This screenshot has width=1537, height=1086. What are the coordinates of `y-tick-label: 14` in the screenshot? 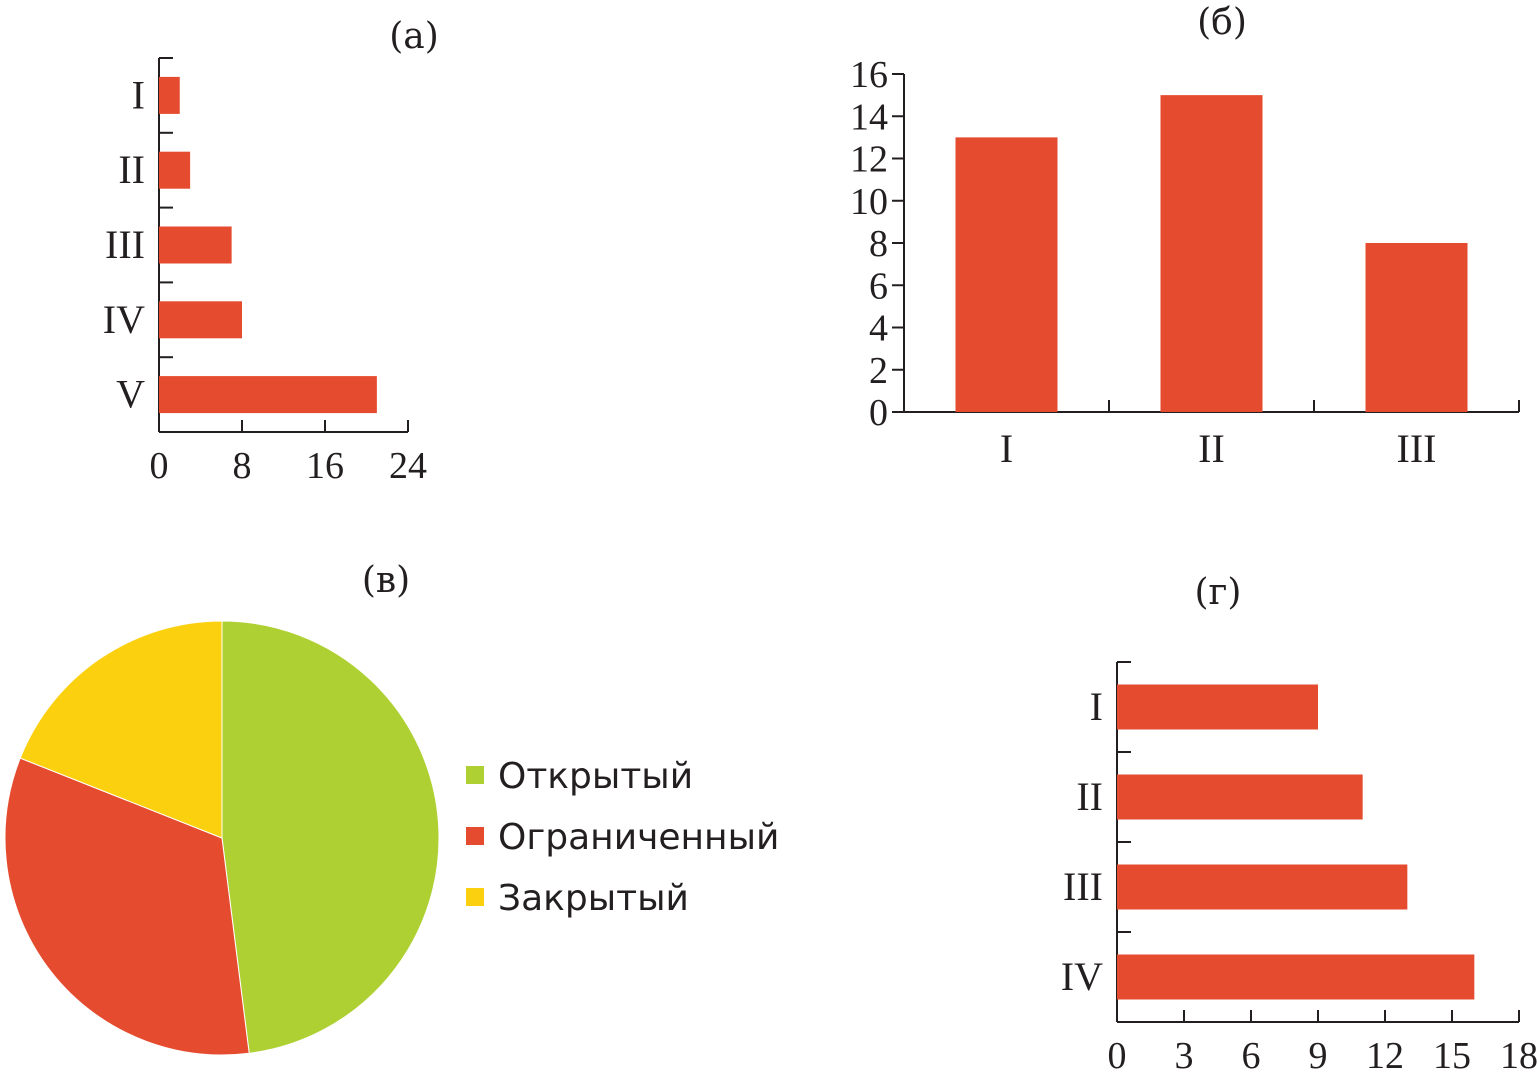 It's located at (869, 117).